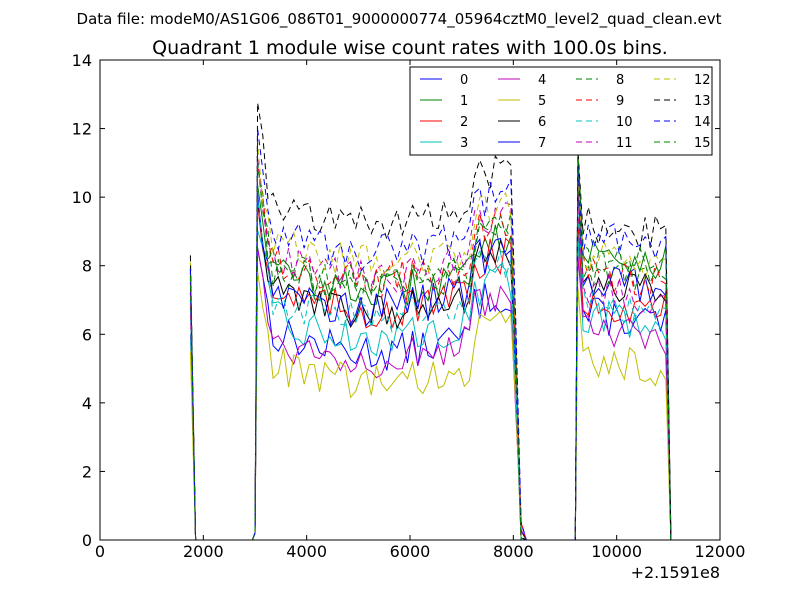  Describe the element at coordinates (464, 80) in the screenshot. I see `legend-label-0: 0` at that location.